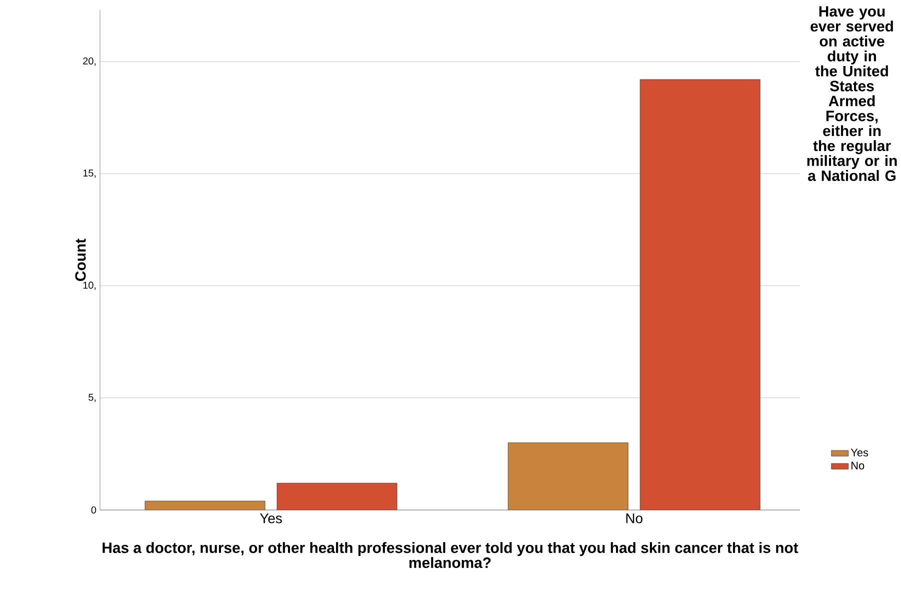 The image size is (901, 609). I want to click on y-tick-label: 20,, so click(89, 61).